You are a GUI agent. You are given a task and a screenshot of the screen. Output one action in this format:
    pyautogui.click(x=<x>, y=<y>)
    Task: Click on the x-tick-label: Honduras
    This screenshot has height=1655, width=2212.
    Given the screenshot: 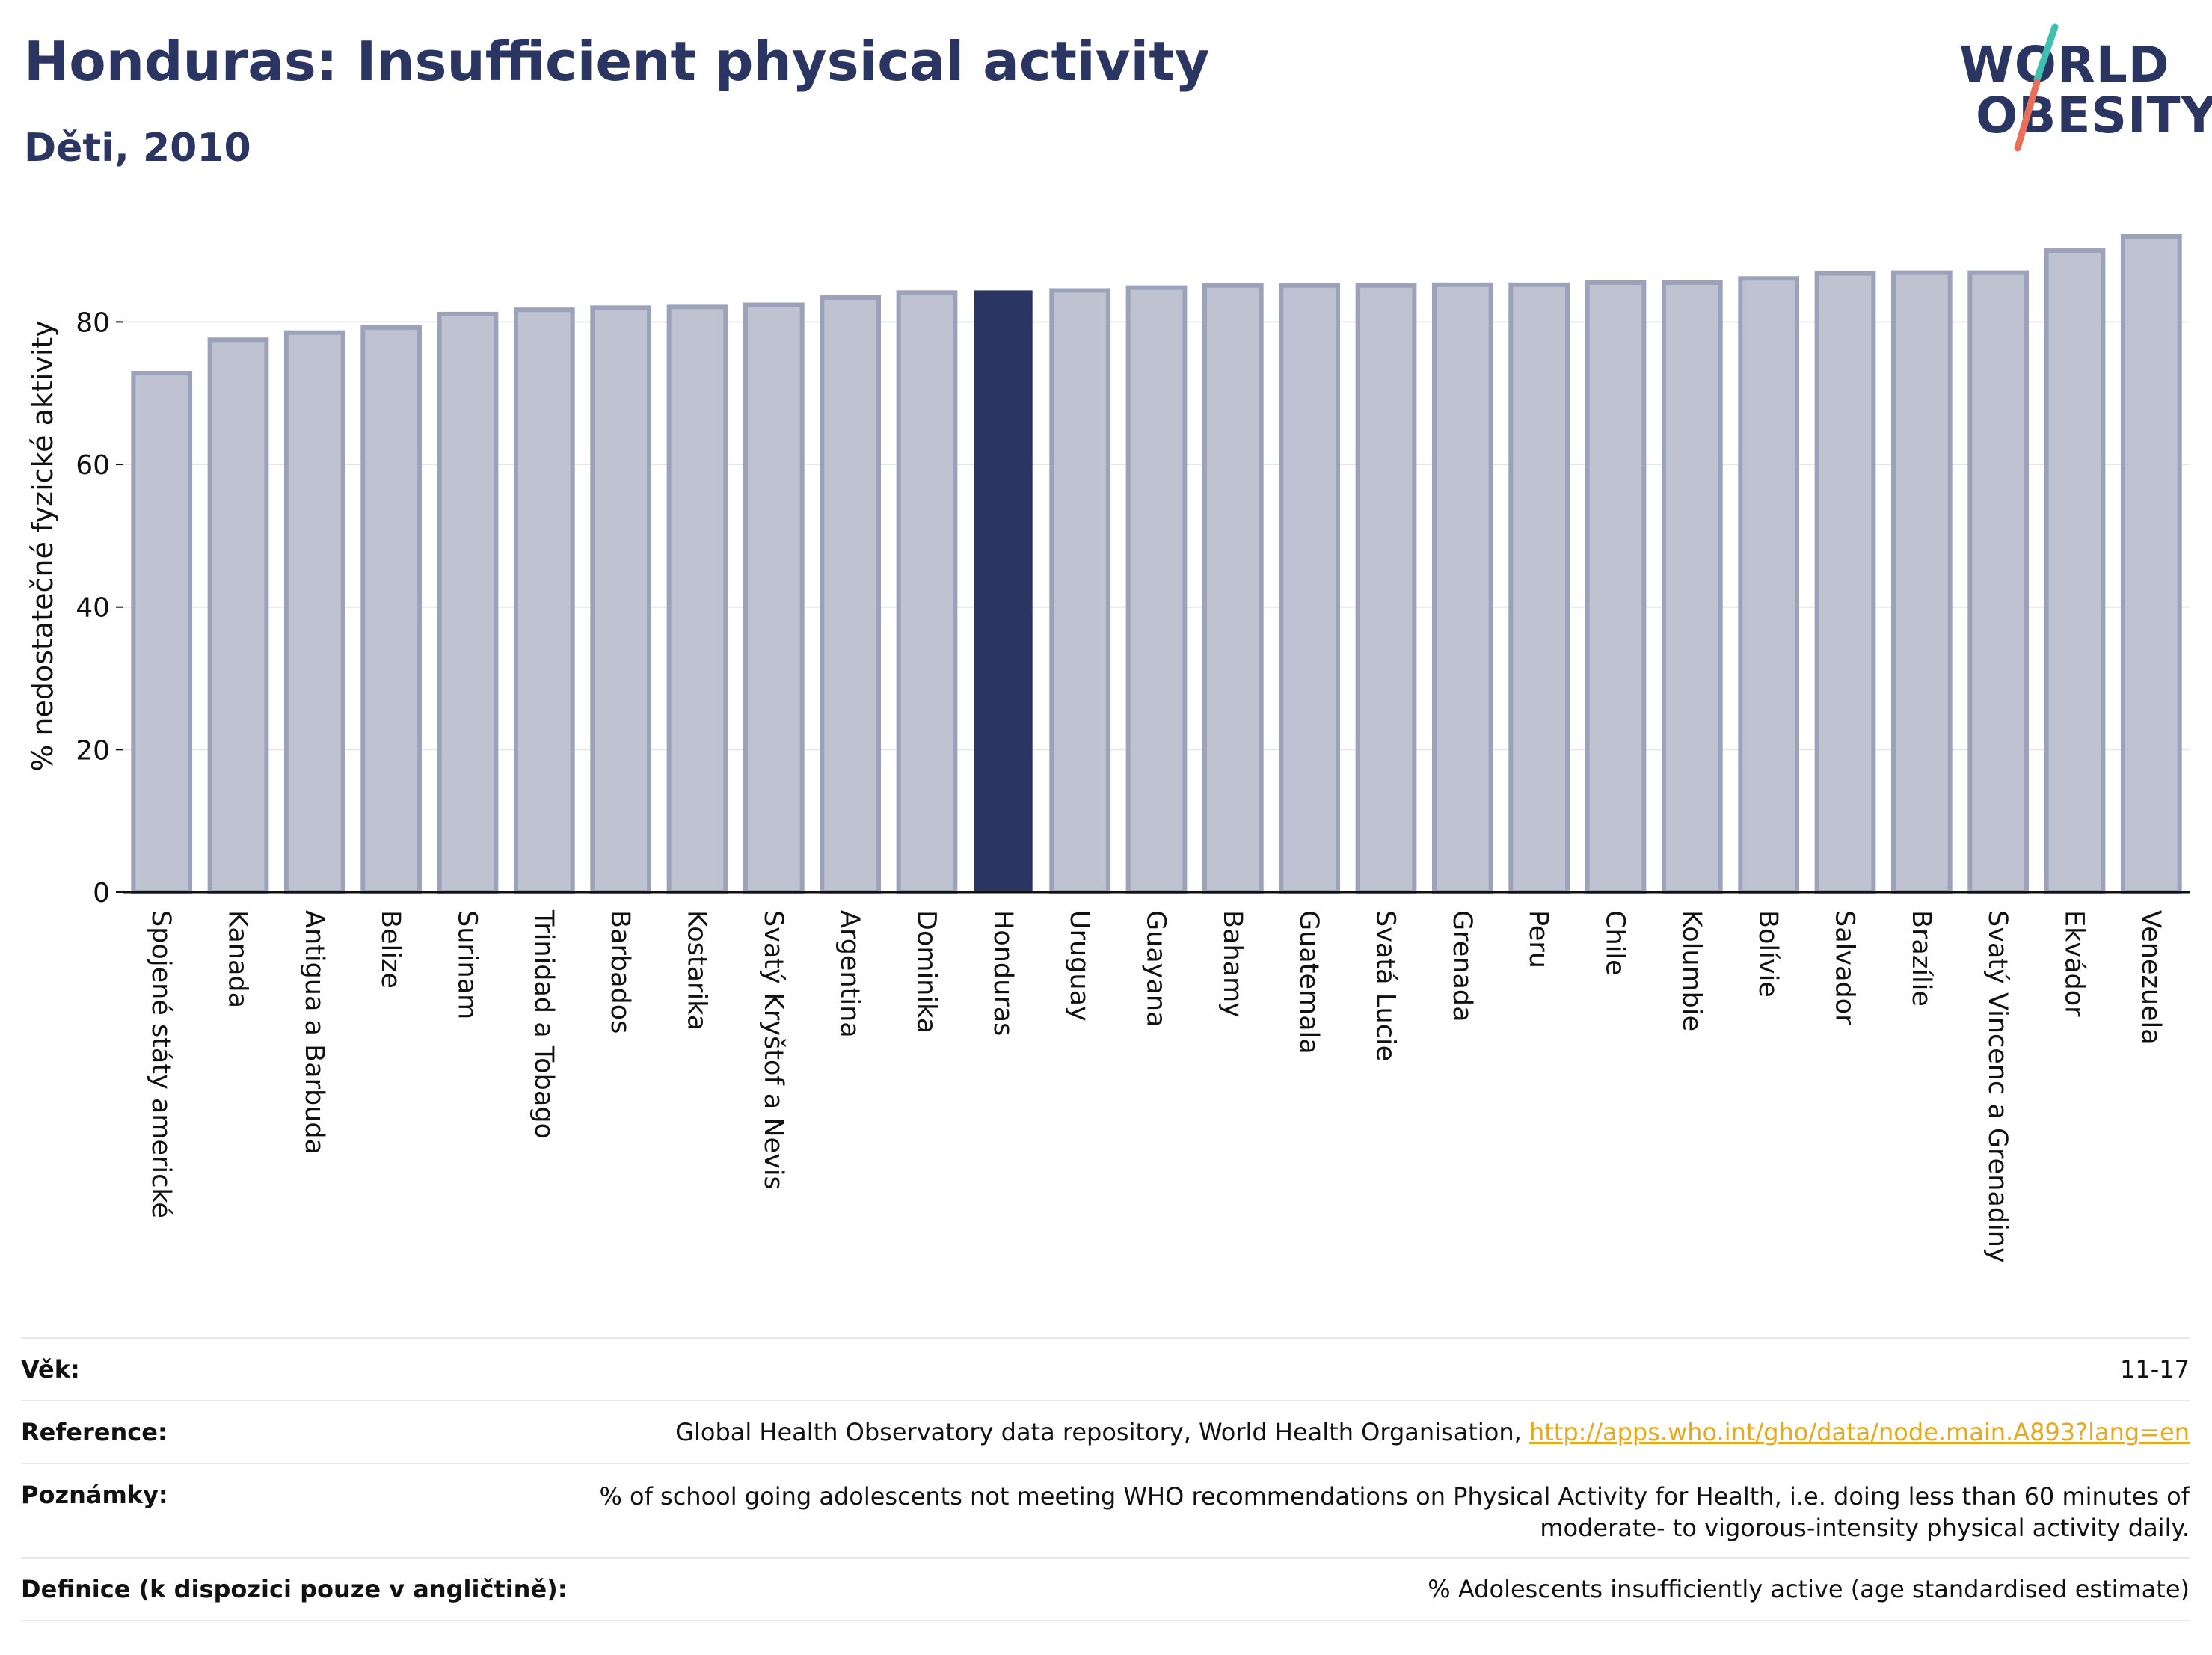 What is the action you would take?
    pyautogui.click(x=1003, y=973)
    